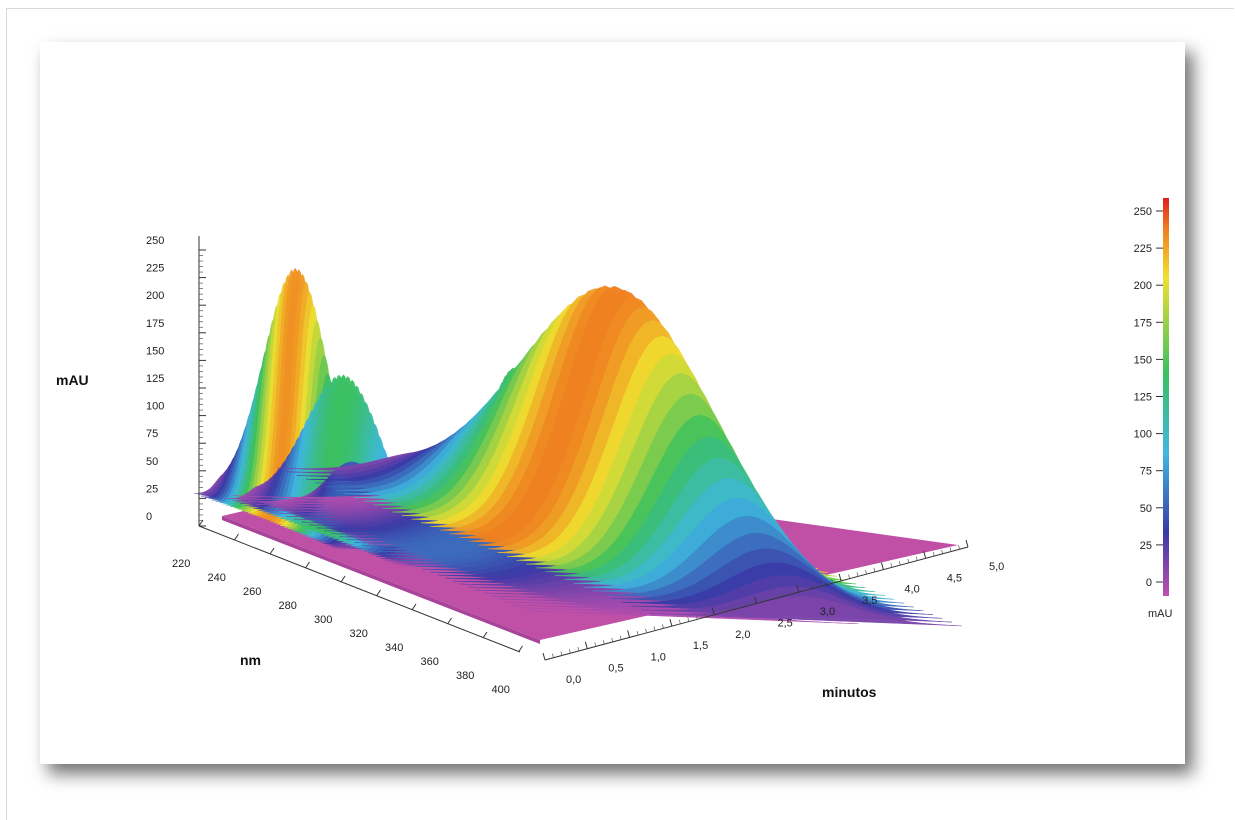 The width and height of the screenshot is (1235, 820). What do you see at coordinates (996, 567) in the screenshot?
I see `time-tick-label: 5,0` at bounding box center [996, 567].